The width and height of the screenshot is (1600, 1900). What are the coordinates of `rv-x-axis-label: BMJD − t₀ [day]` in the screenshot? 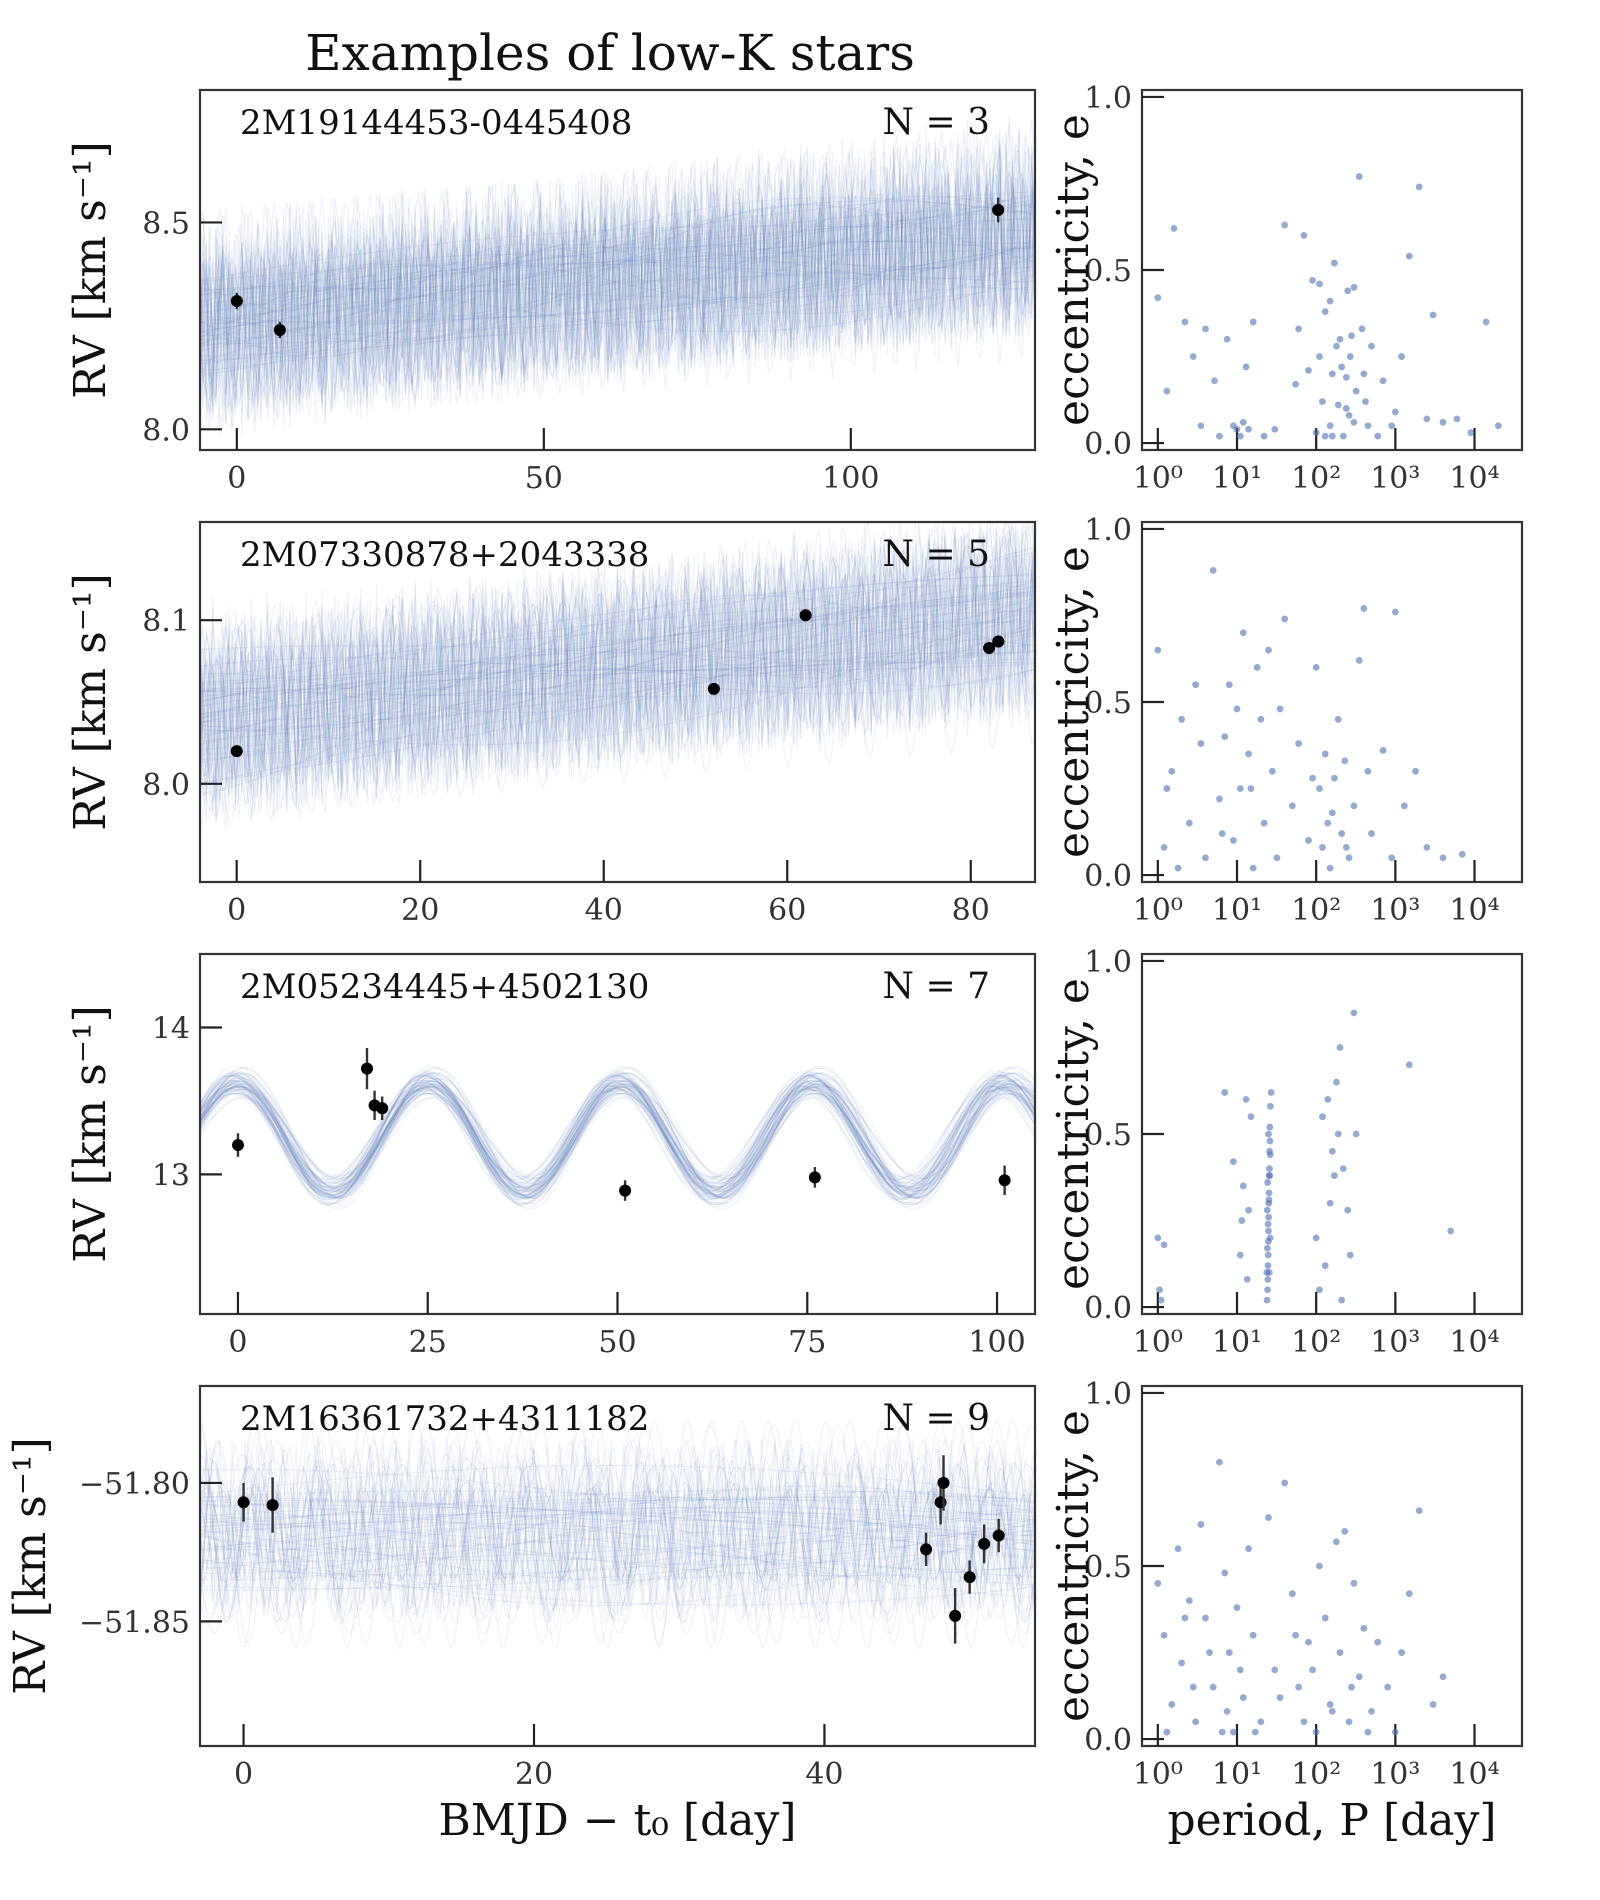 It's located at (617, 1820).